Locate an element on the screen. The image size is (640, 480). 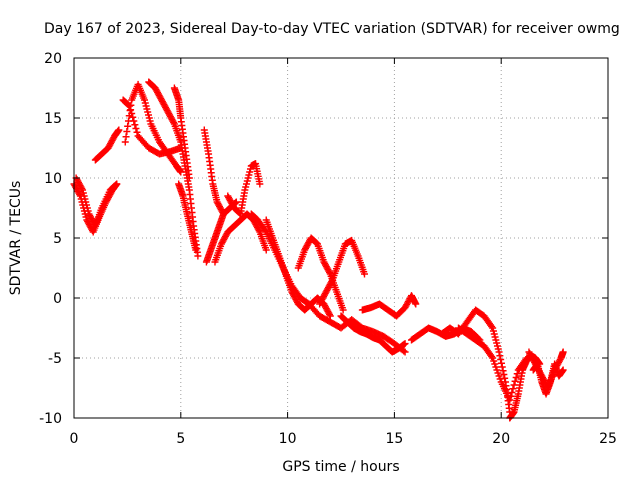
x-tick-label: 20 is located at coordinates (501, 439).